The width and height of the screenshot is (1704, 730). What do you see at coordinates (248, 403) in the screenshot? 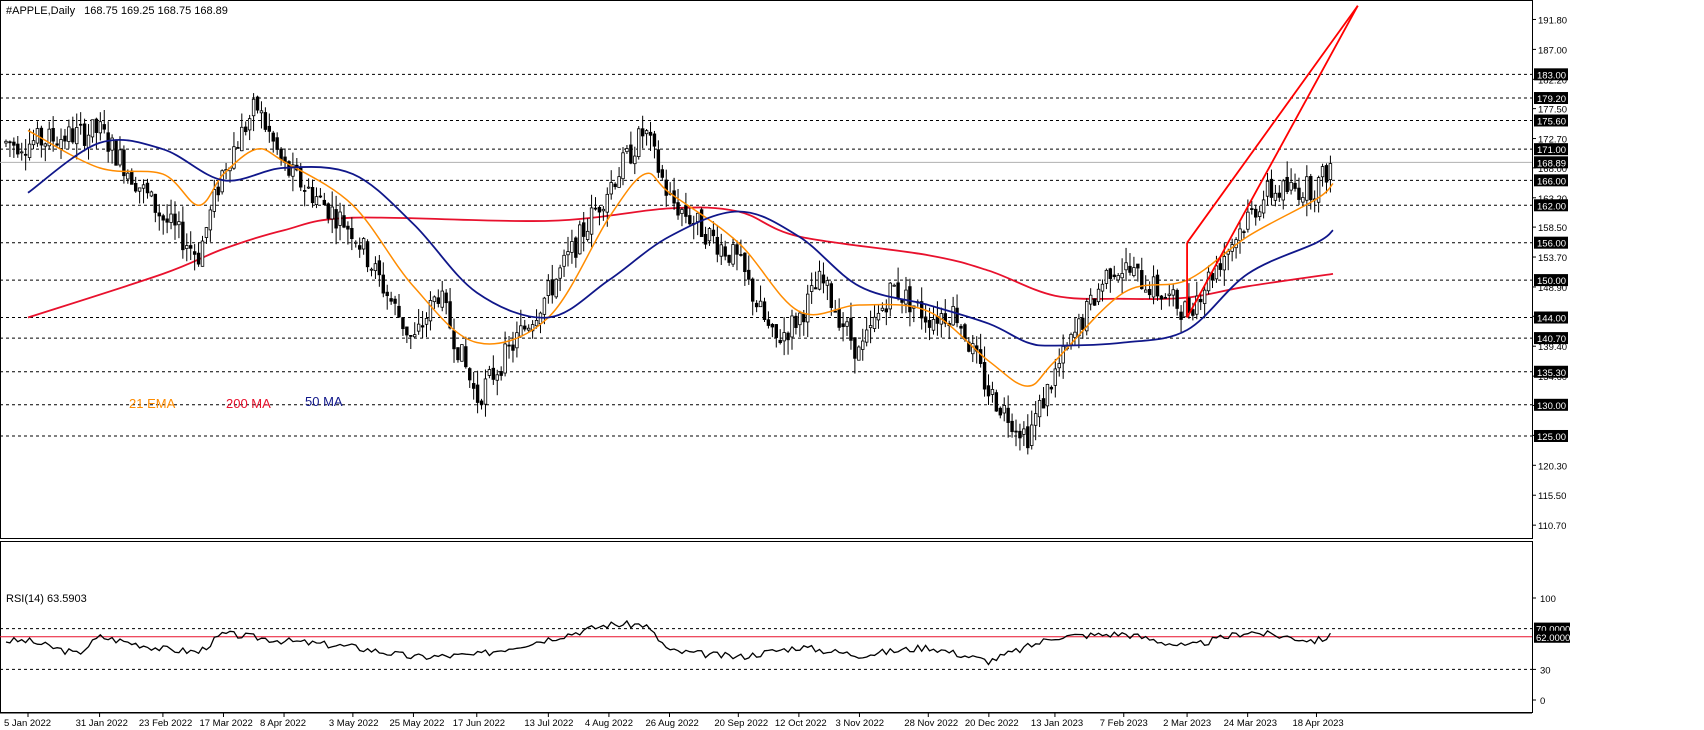
I see `legend-ma200: 200 MA` at bounding box center [248, 403].